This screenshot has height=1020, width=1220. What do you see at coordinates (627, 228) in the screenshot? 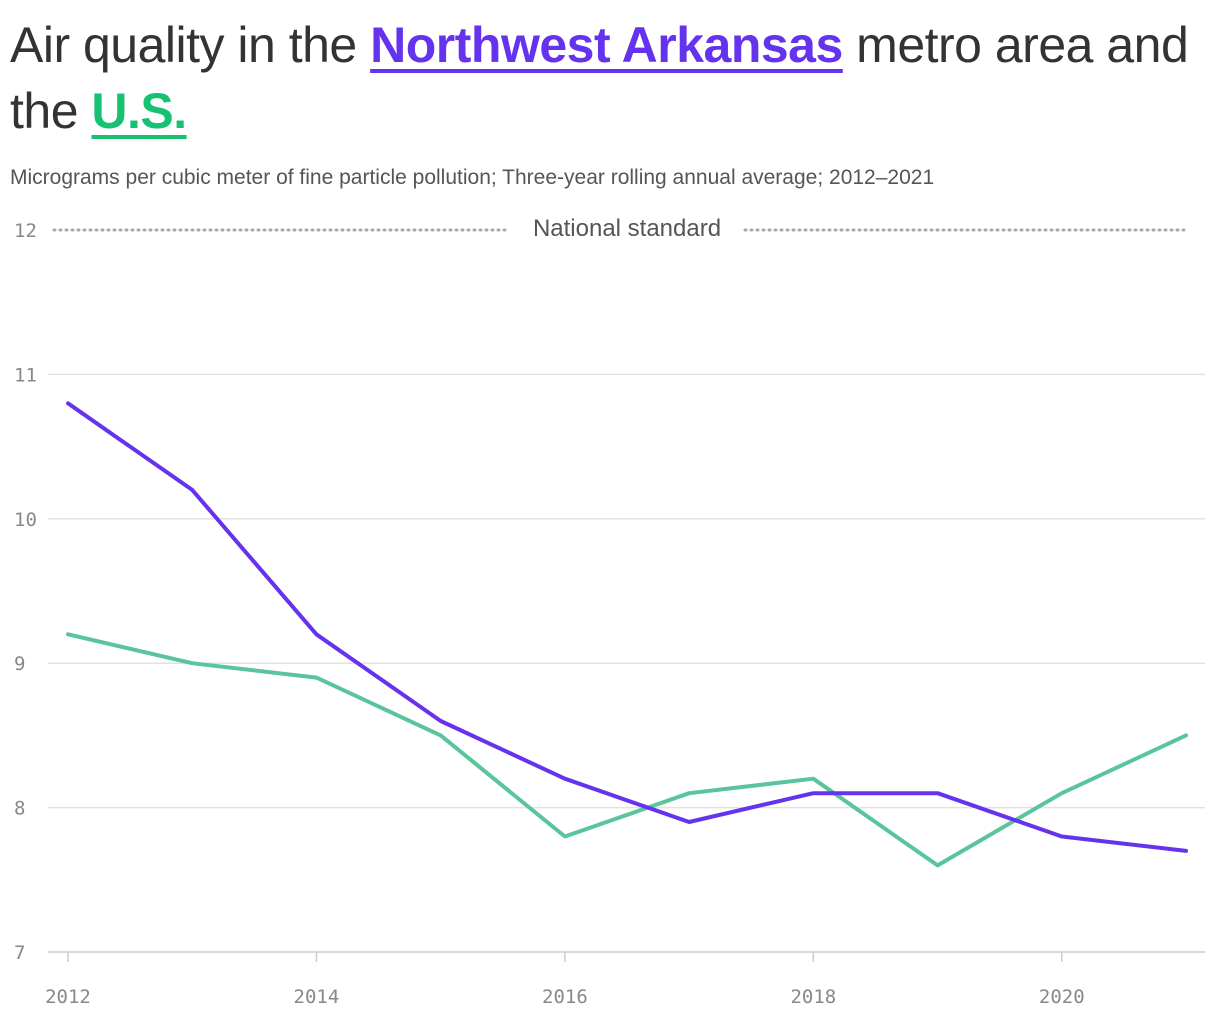
I see `standard-label: National standard` at bounding box center [627, 228].